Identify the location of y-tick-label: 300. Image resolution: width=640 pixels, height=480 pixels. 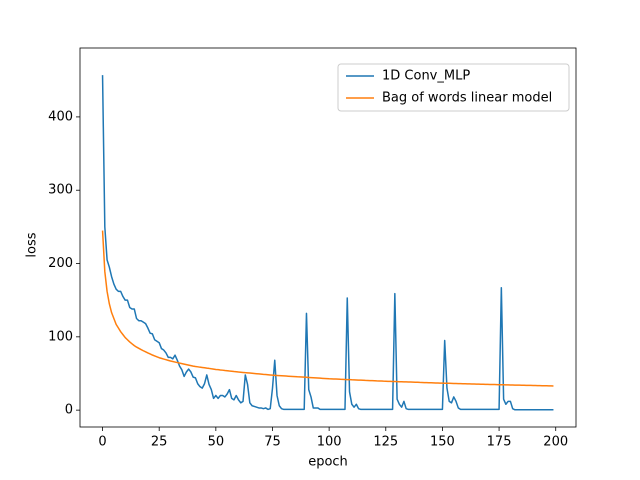
(60, 190).